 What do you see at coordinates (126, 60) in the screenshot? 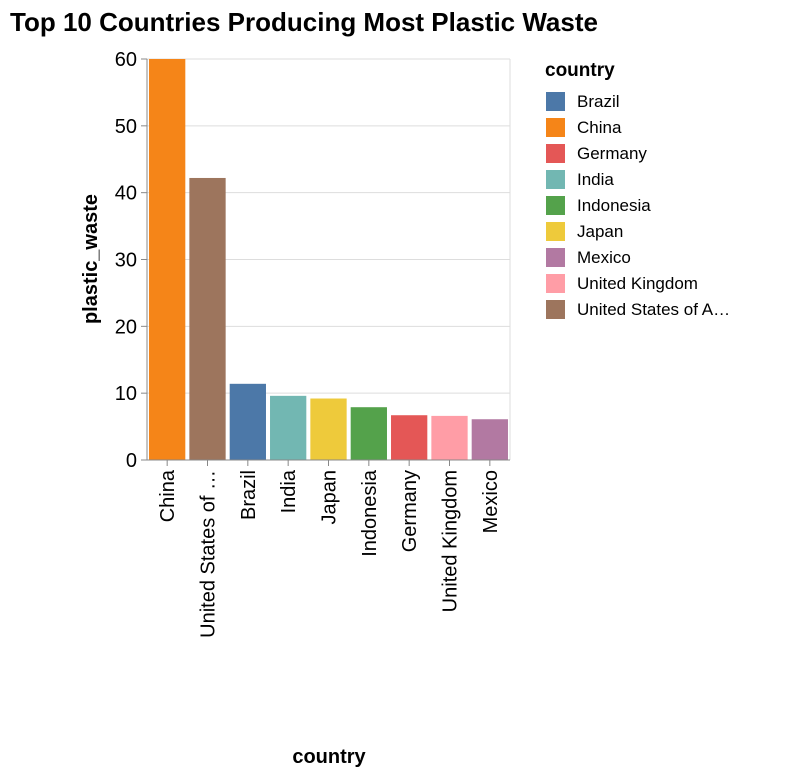
I see `y-tick-label: 60` at bounding box center [126, 60].